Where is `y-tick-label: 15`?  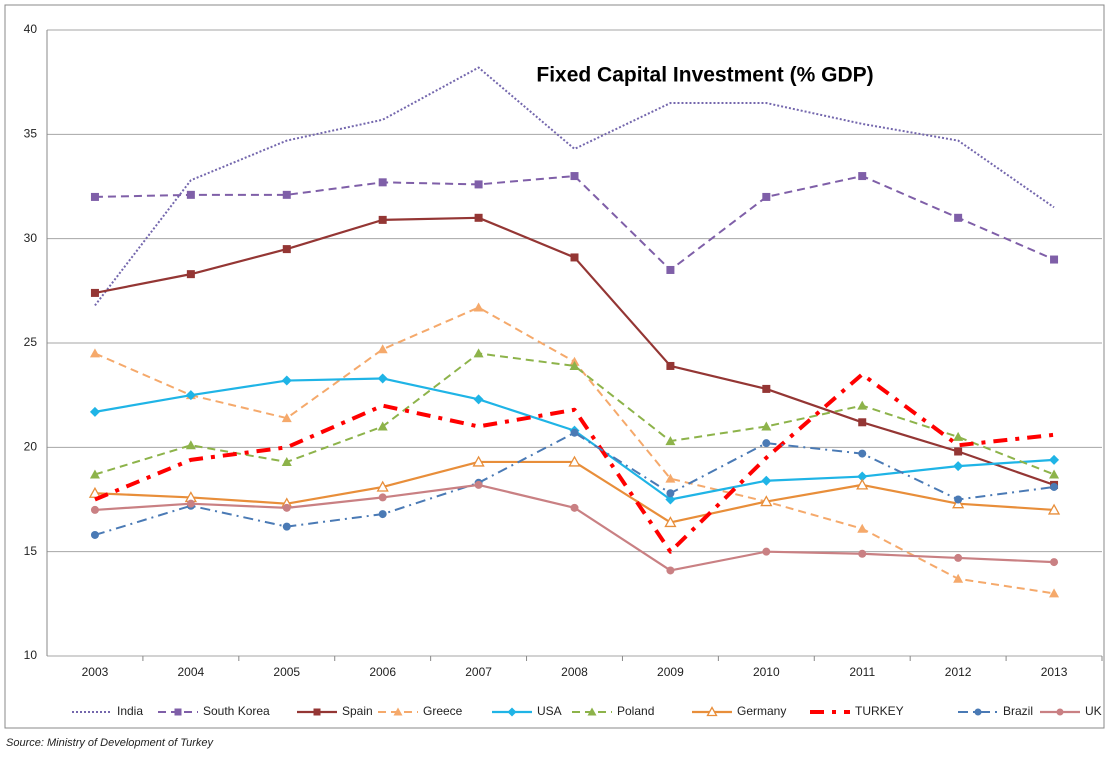
y-tick-label: 15 is located at coordinates (31, 551).